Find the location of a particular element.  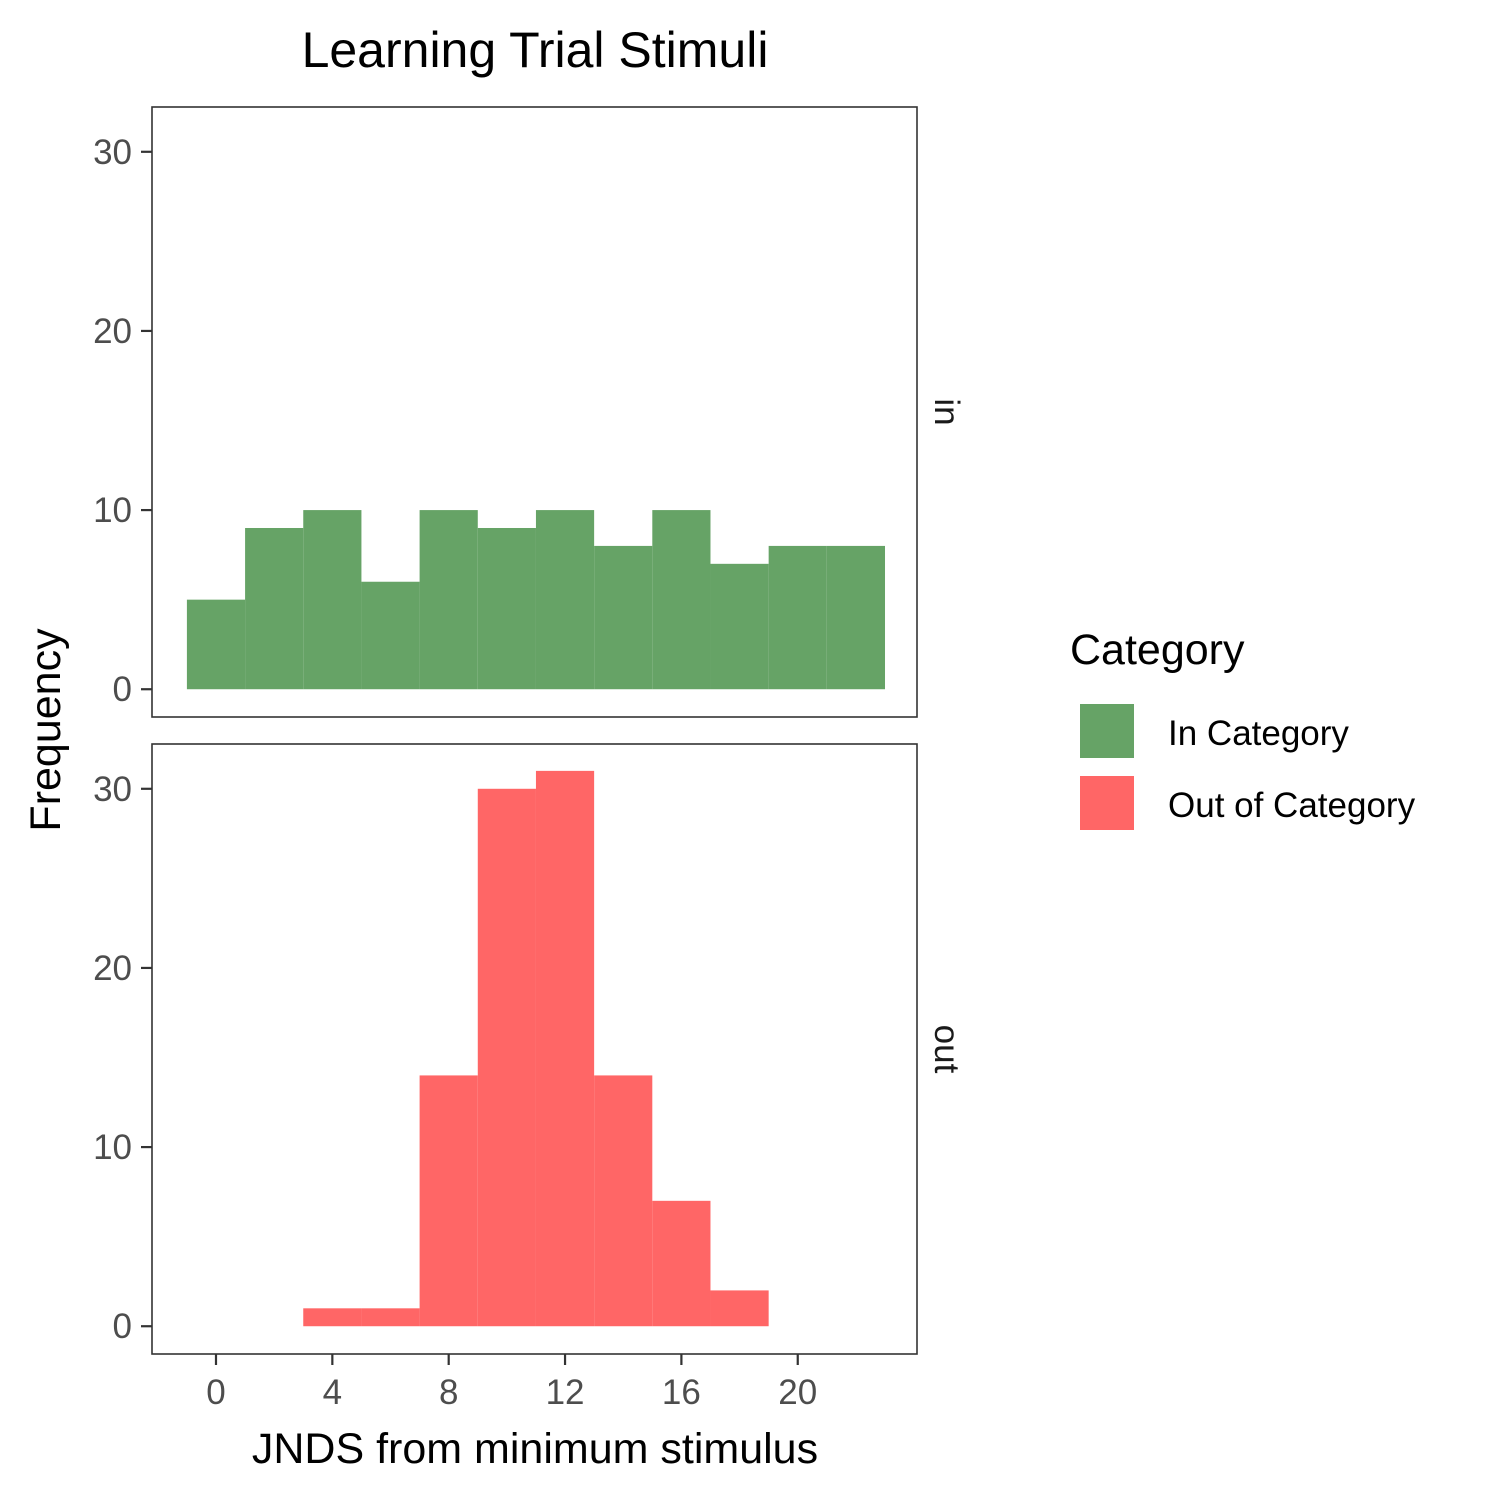

x-axis: 0 4 8 12 16 20 is located at coordinates (511, 1383).